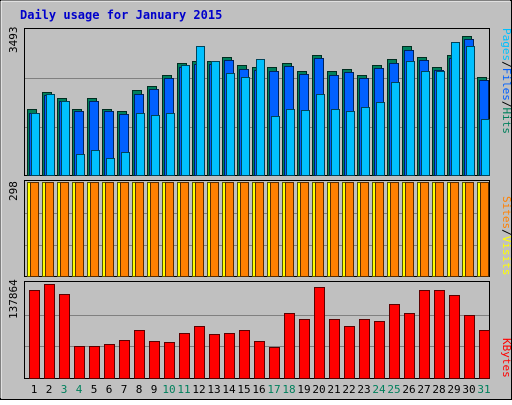  Describe the element at coordinates (379, 389) in the screenshot. I see `day-label-24: 24` at that location.